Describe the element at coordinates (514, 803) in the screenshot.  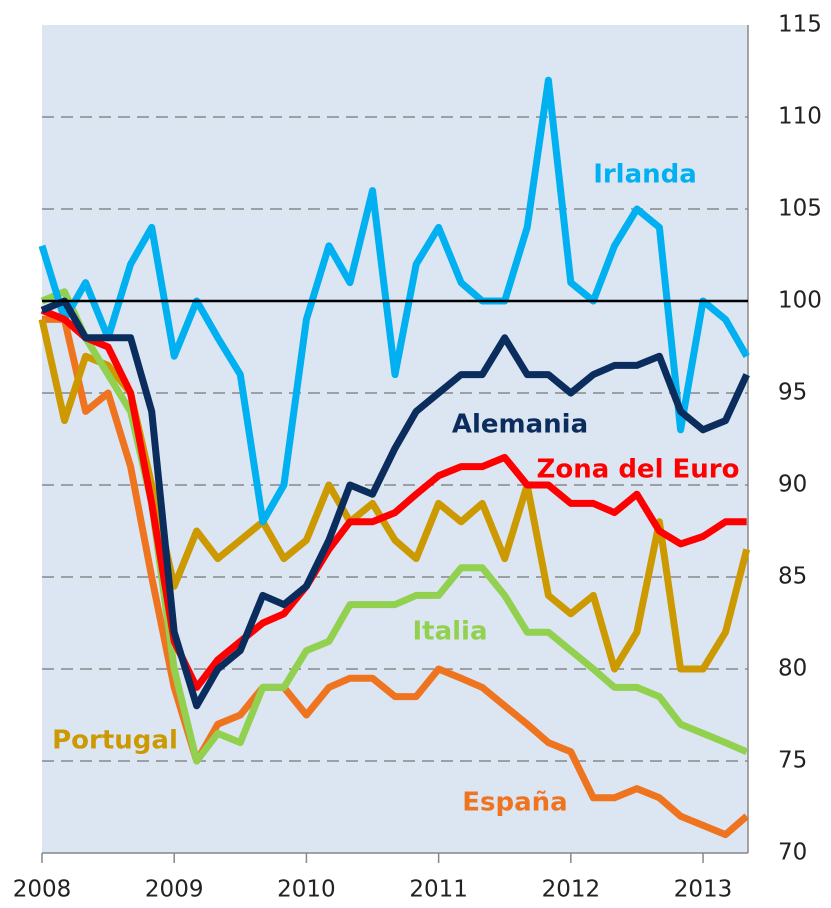
I see `series-label: España` at that location.